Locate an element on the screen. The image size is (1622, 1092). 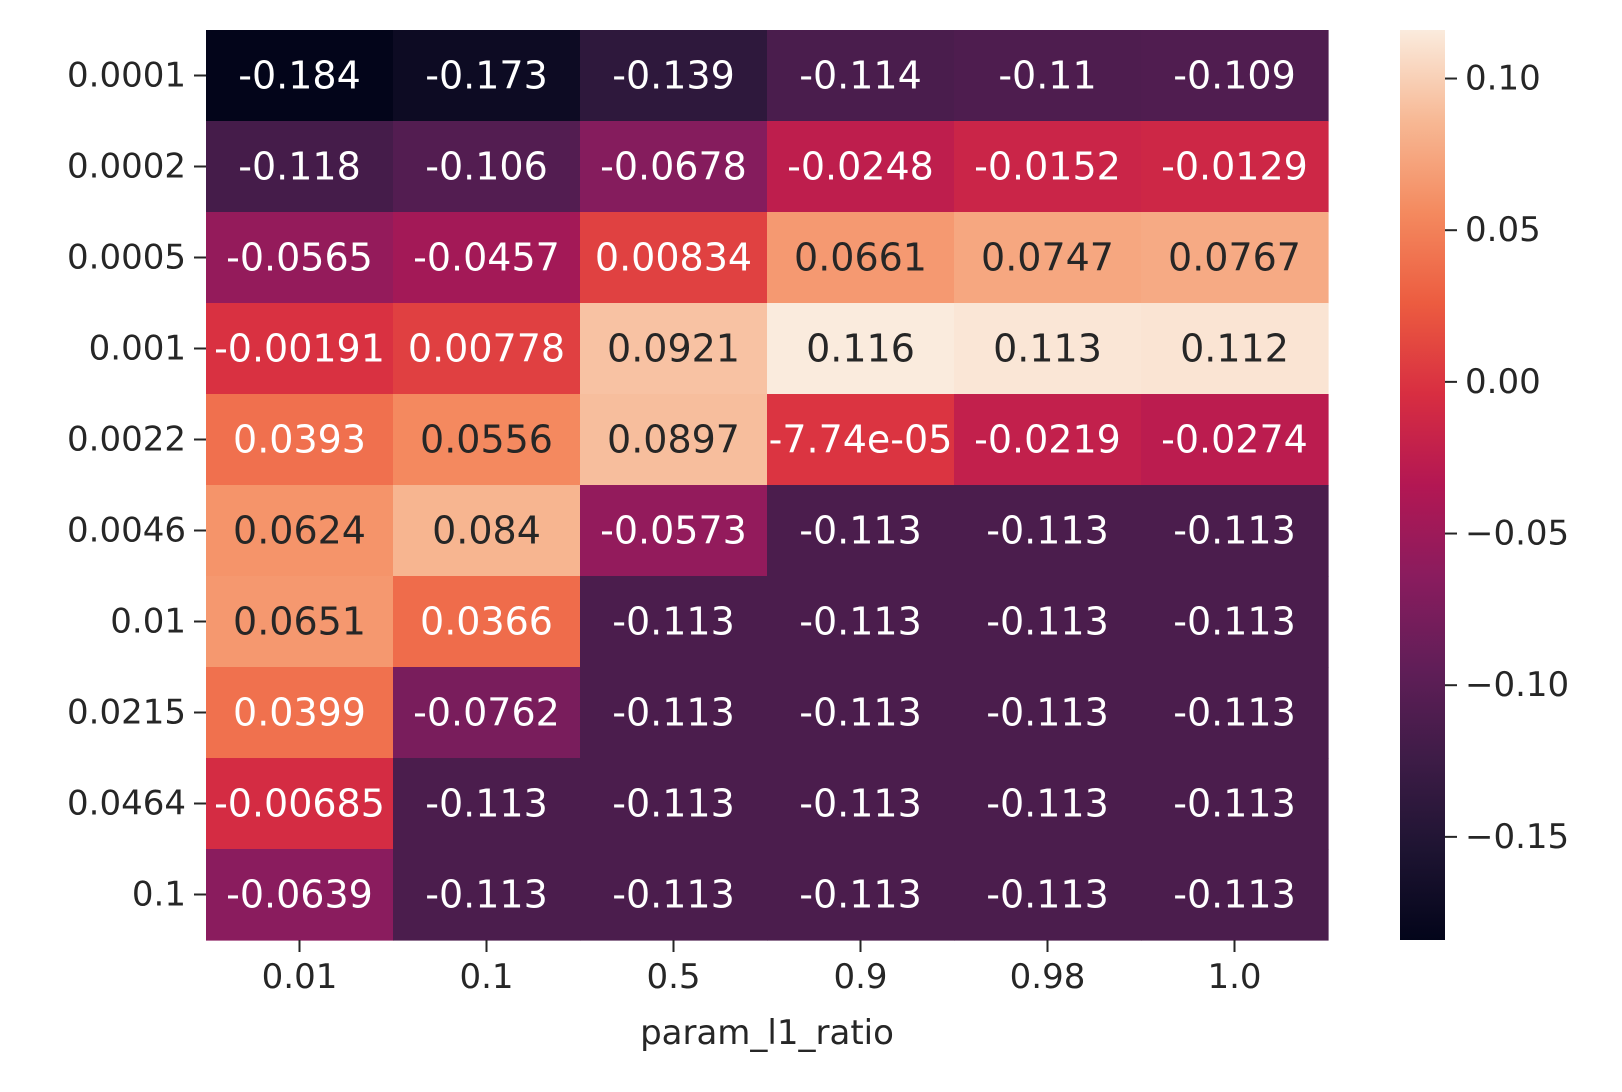
cell-value-label: 0.112 is located at coordinates (1234, 349).